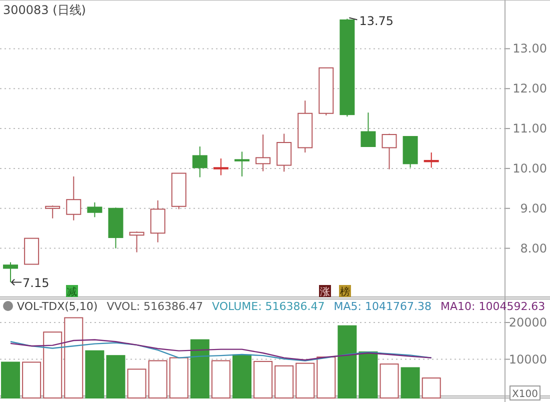 The width and height of the screenshot is (550, 402). I want to click on y-tick-label: 12.00, so click(529, 89).